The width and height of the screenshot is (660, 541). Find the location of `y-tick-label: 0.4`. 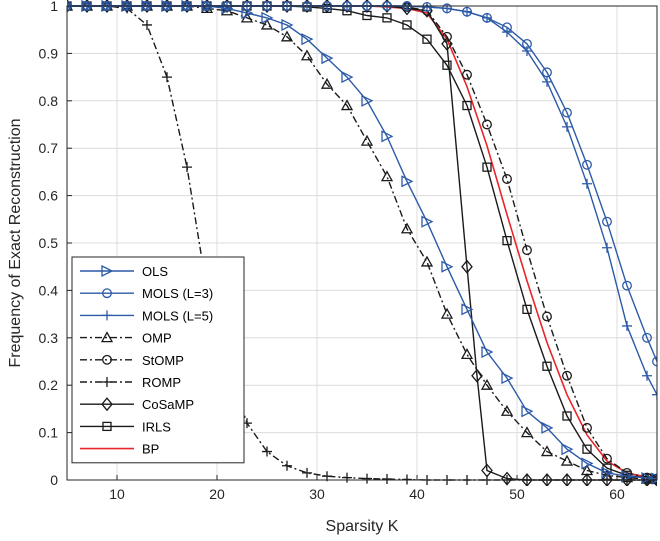

y-tick-label: 0.4 is located at coordinates (49, 290).